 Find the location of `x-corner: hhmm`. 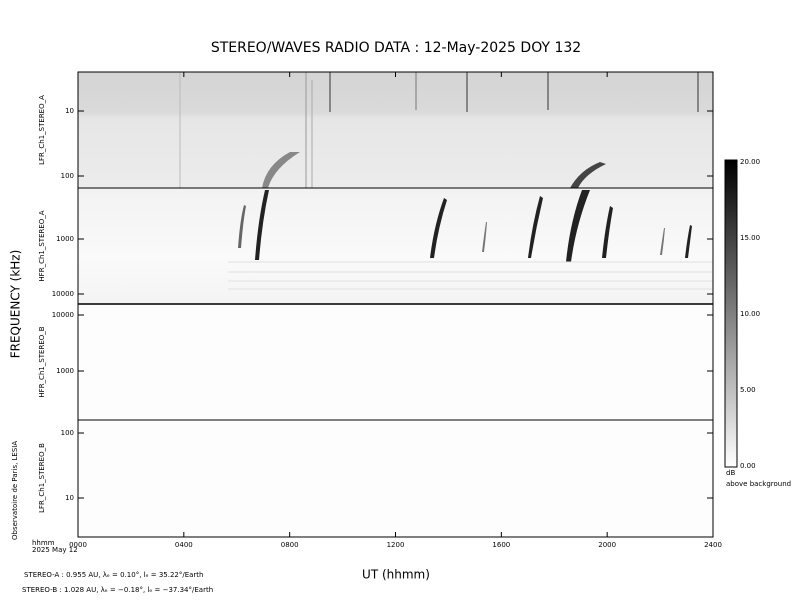

x-corner: hhmm is located at coordinates (43, 543).